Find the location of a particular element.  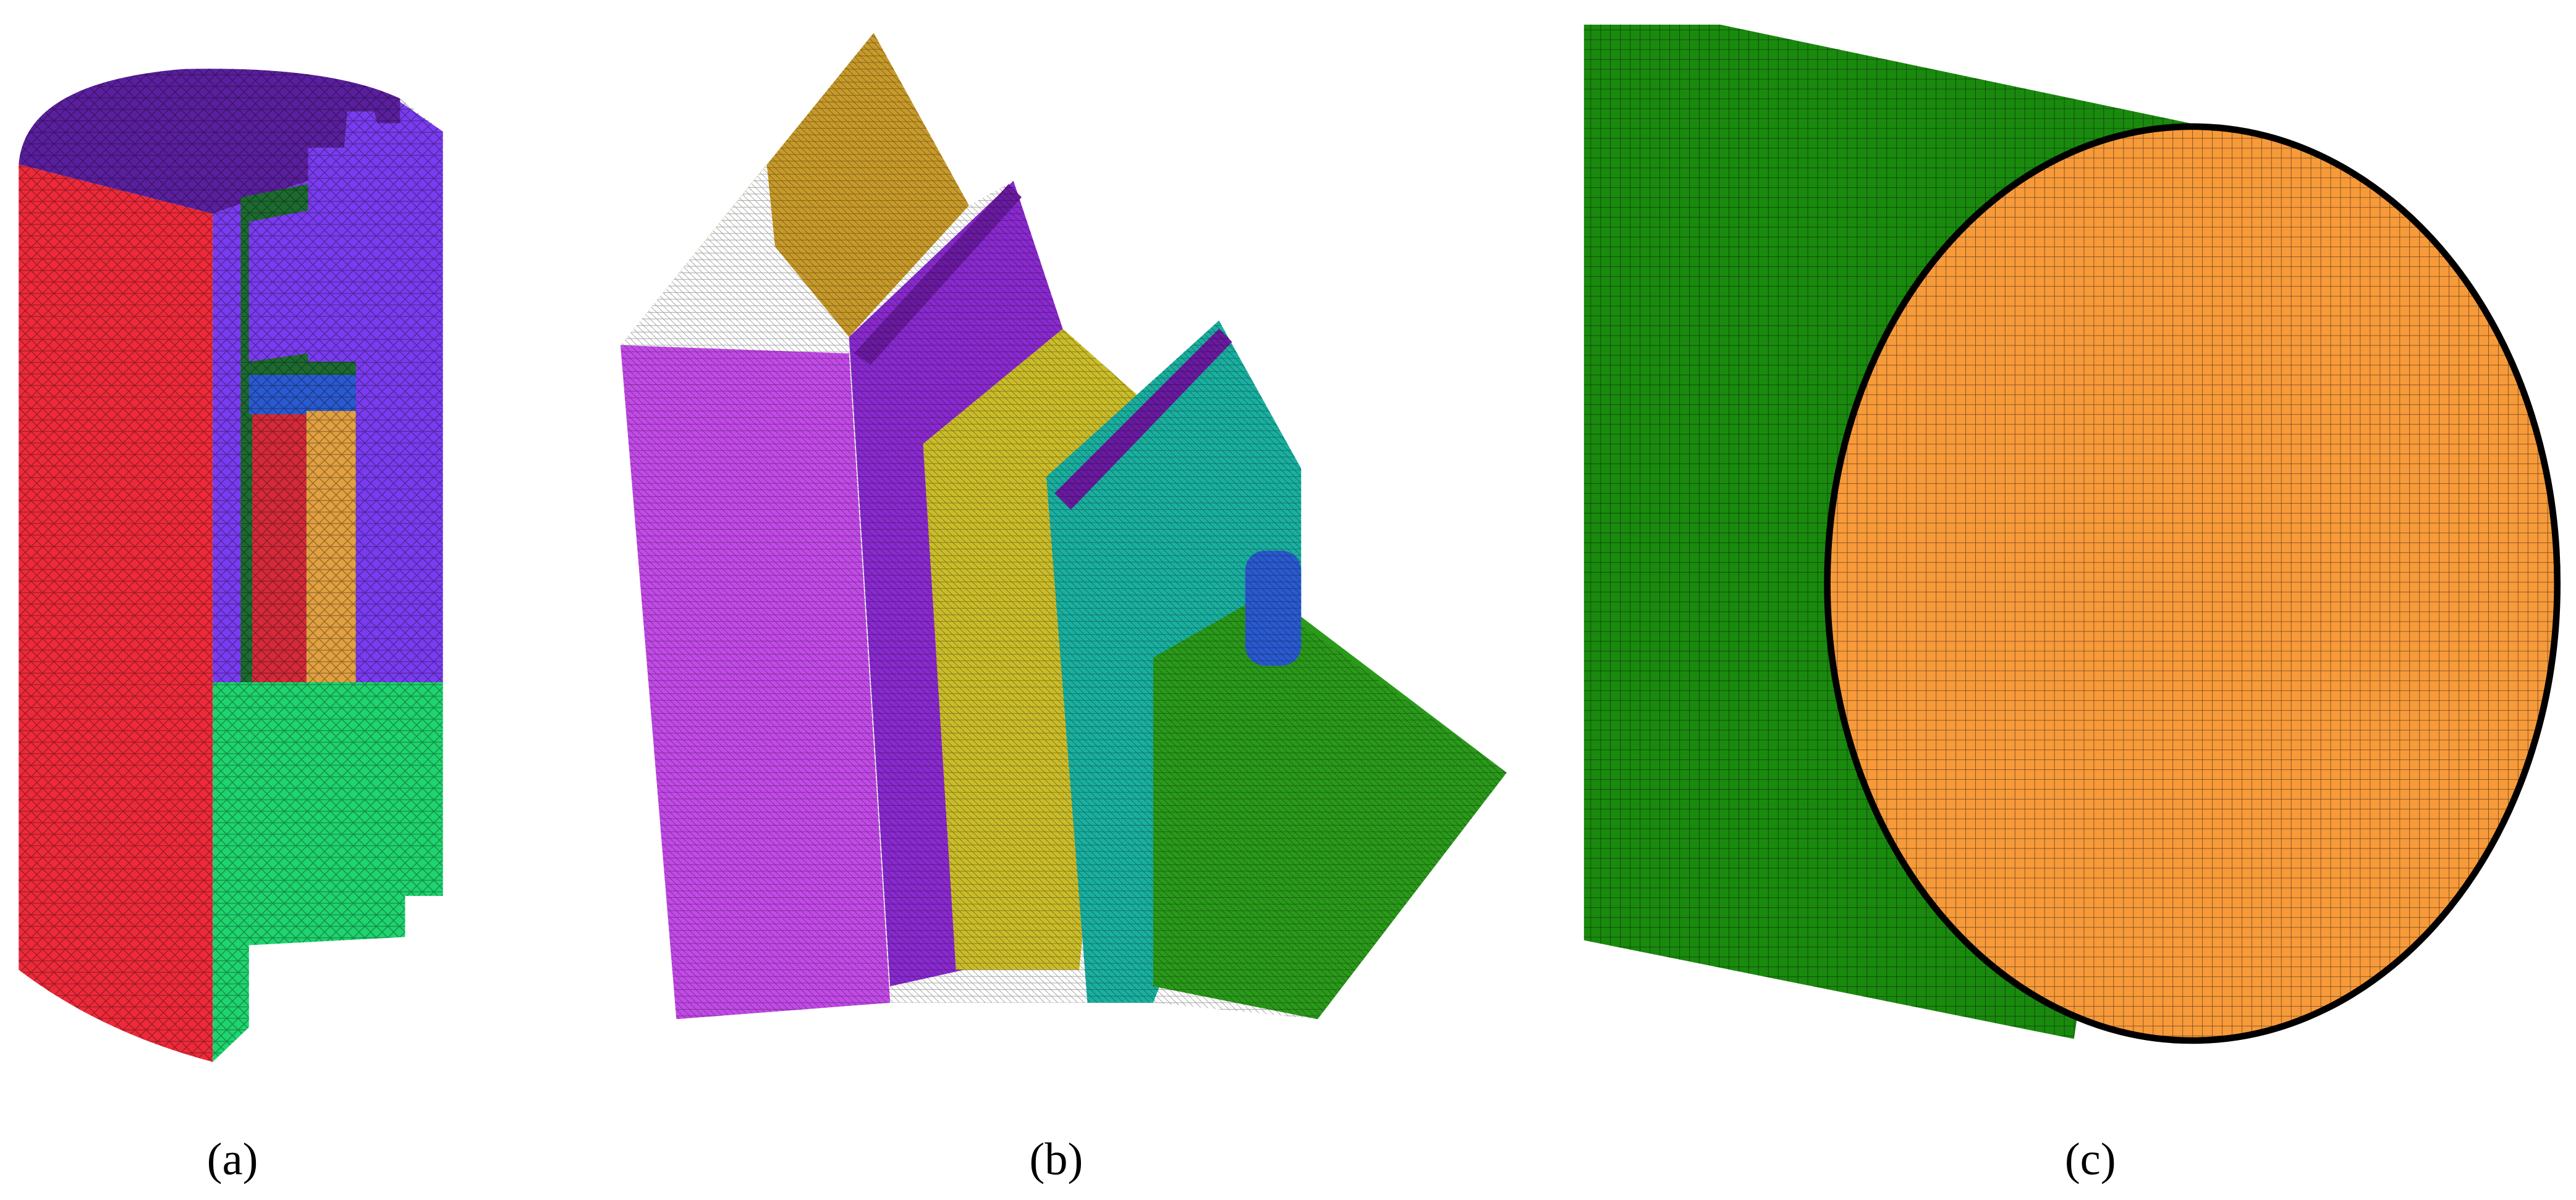

panel-label: (a) is located at coordinates (232, 1160).